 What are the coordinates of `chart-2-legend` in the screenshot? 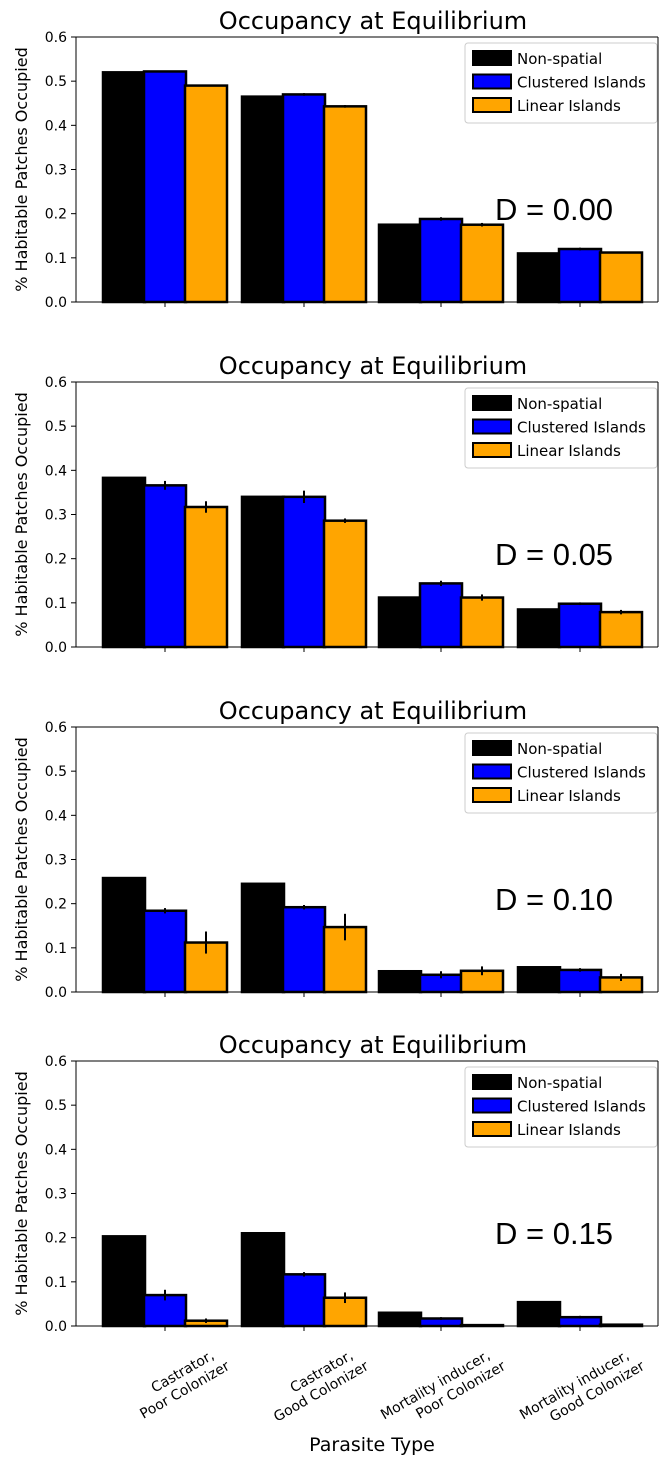 It's located at (561, 773).